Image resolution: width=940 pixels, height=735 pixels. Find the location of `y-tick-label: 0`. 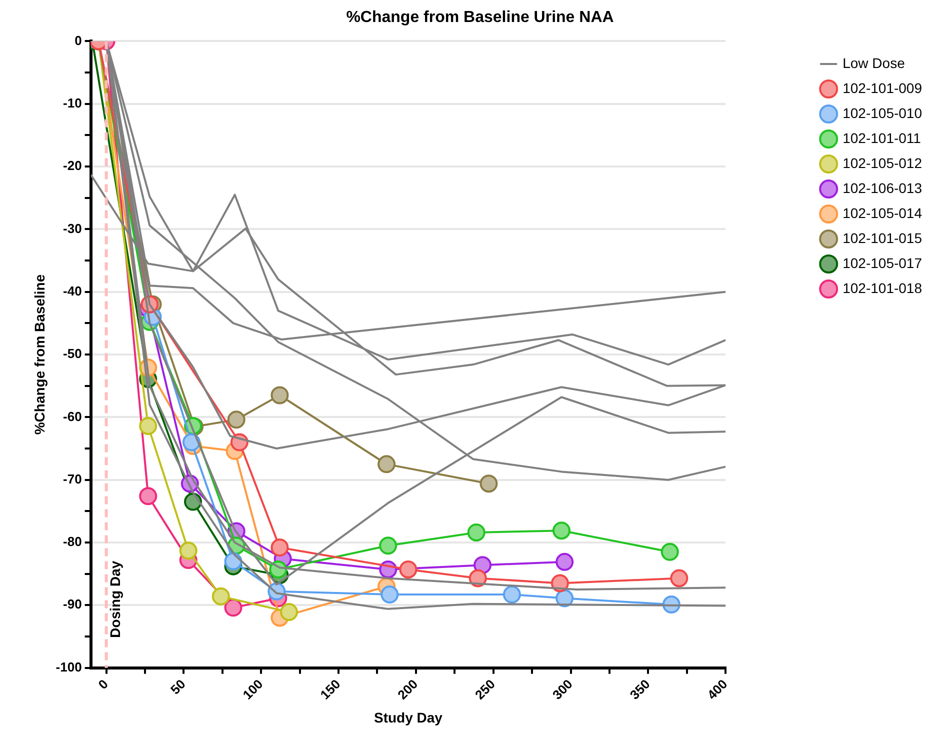

y-tick-label: 0 is located at coordinates (78, 40).